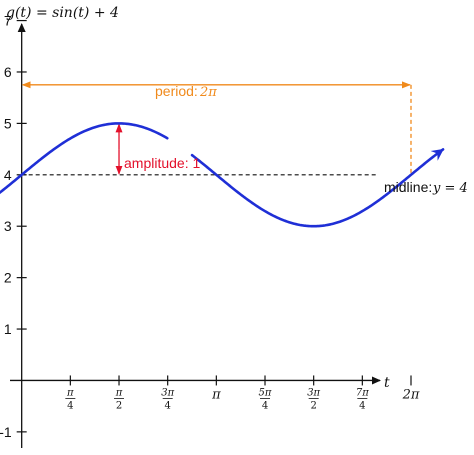  Describe the element at coordinates (8, 72) in the screenshot. I see `y-tick-label: 6` at that location.